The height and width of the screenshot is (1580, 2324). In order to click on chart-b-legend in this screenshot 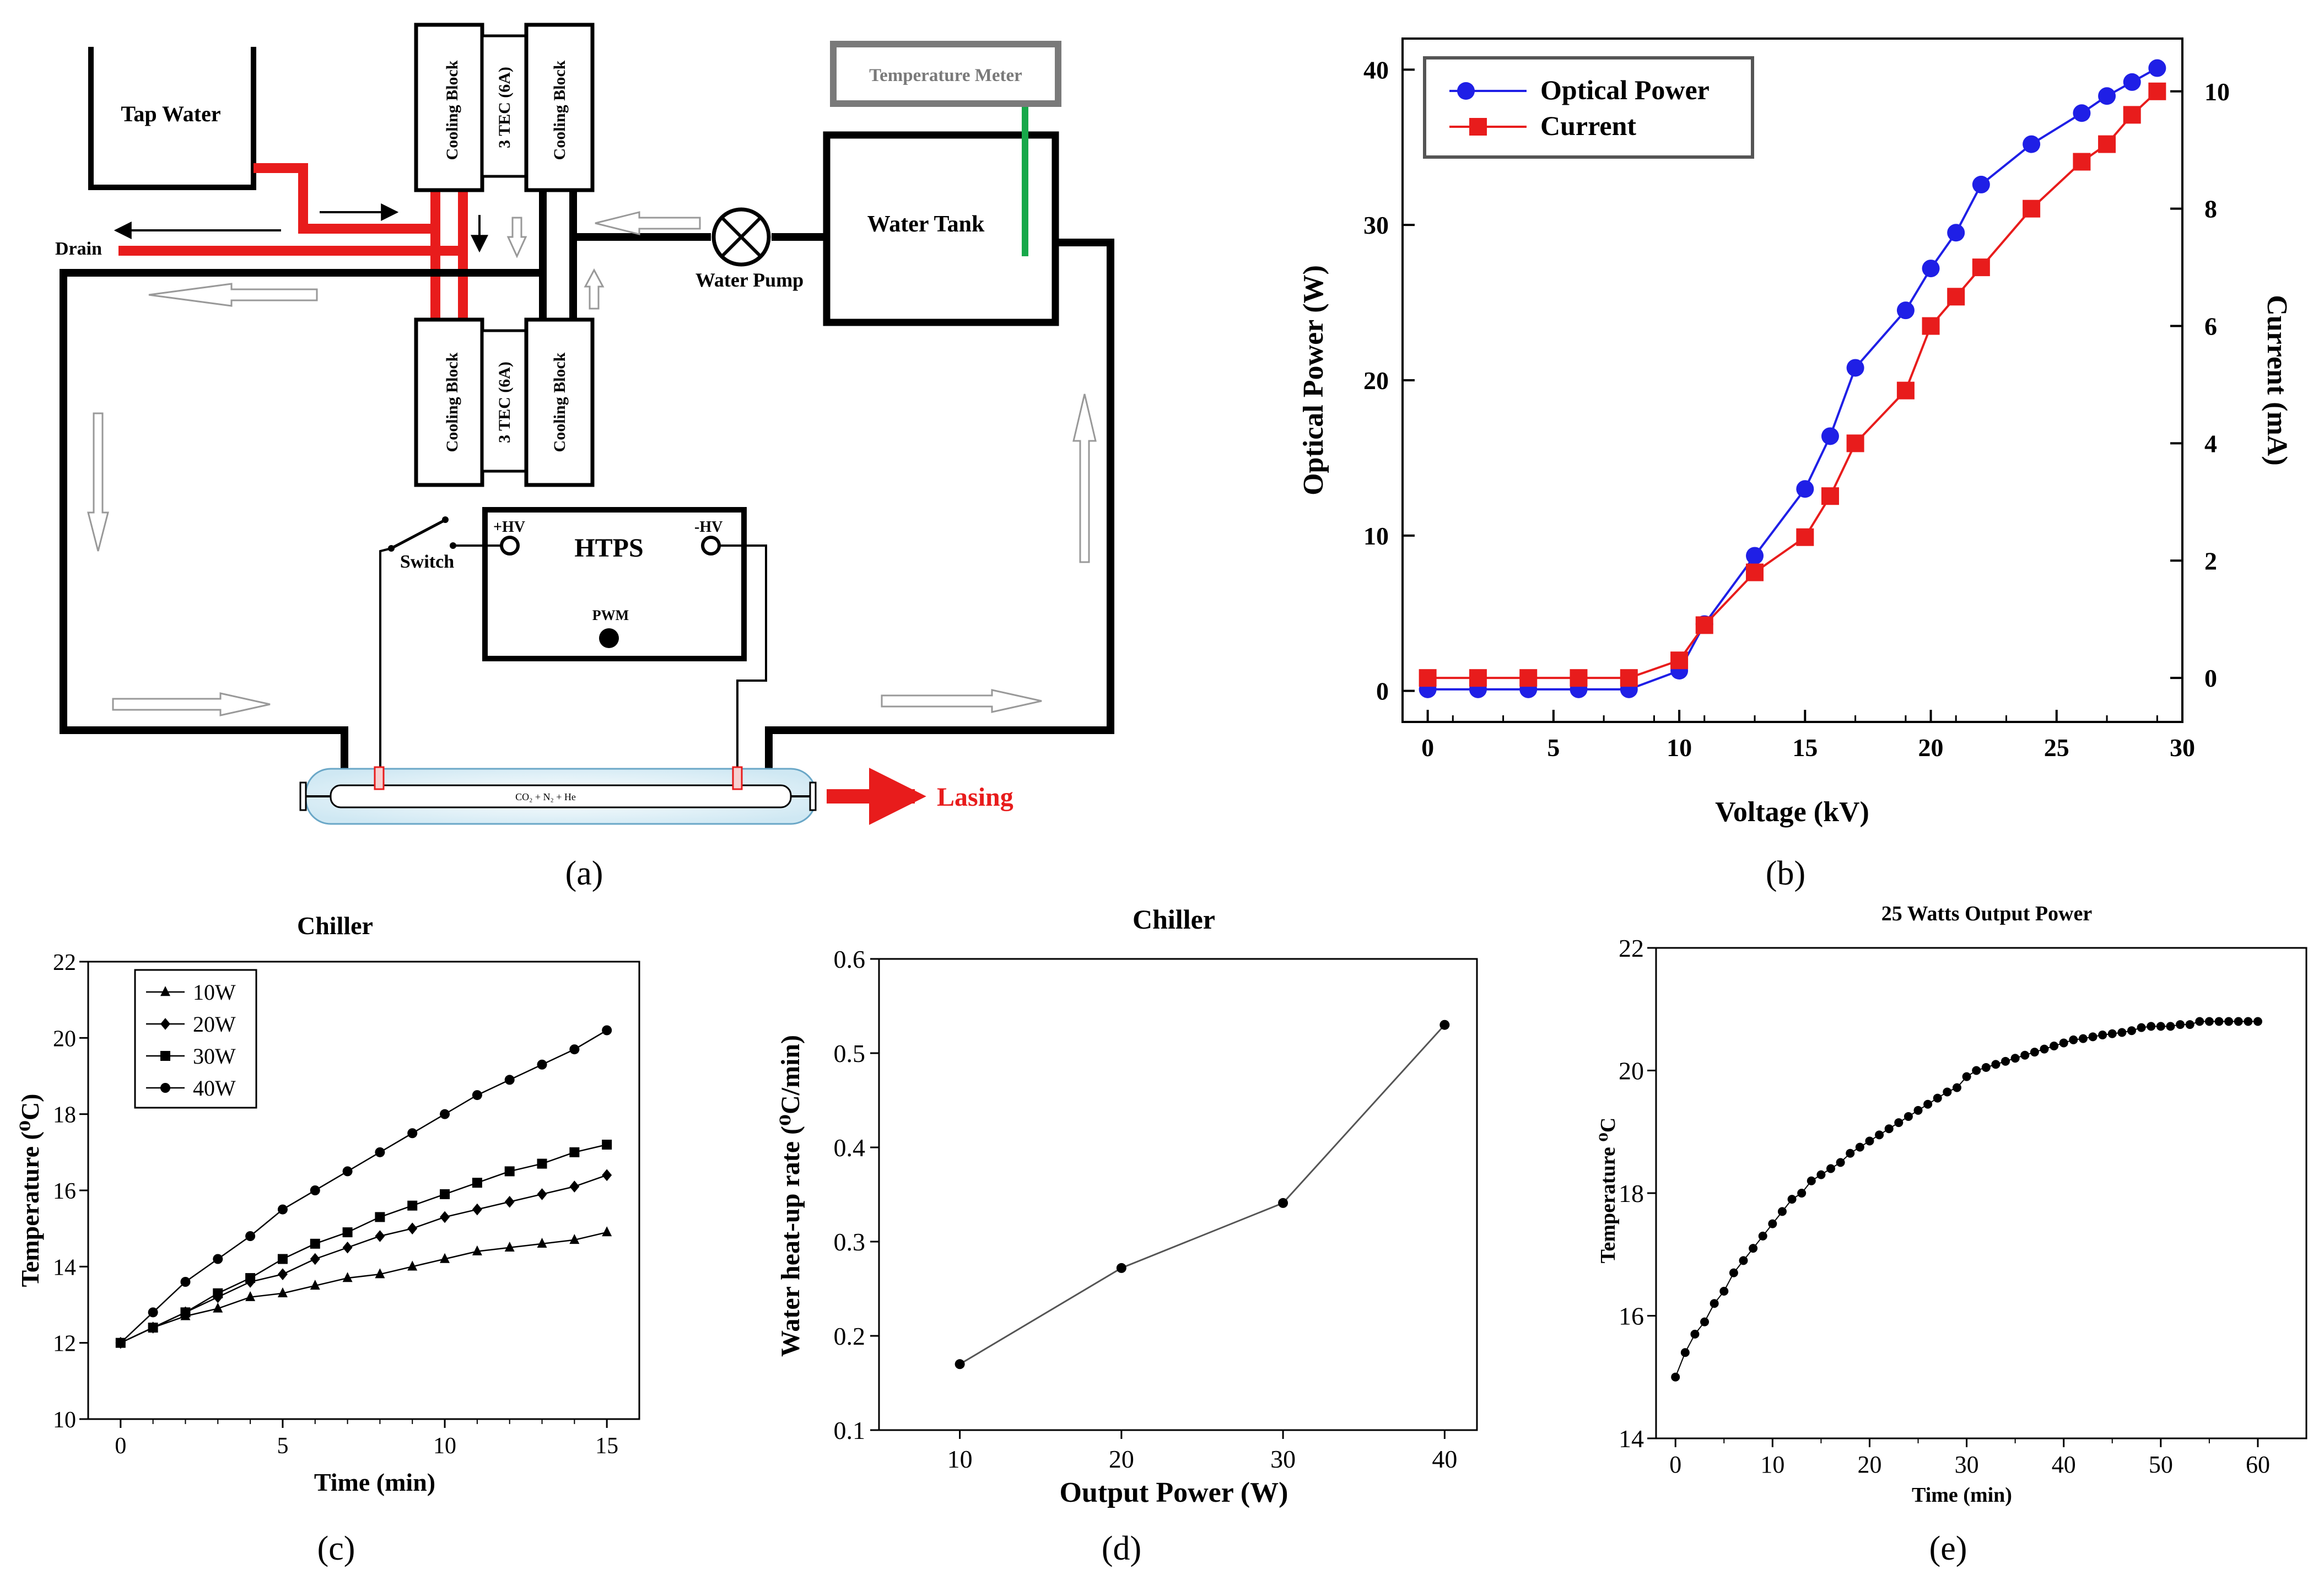, I will do `click(1589, 107)`.